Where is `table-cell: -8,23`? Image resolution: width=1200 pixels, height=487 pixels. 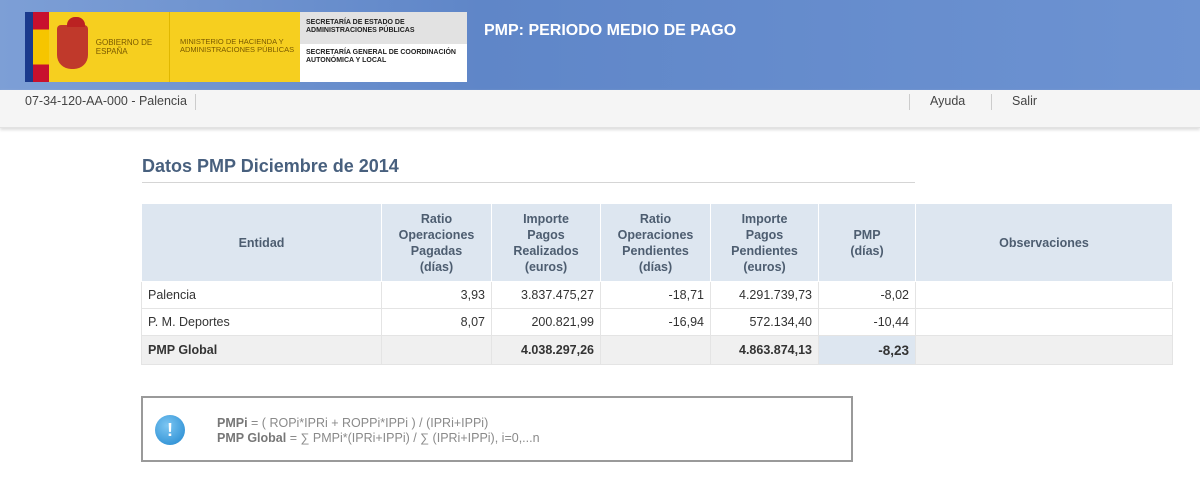
table-cell: -8,23 is located at coordinates (867, 350).